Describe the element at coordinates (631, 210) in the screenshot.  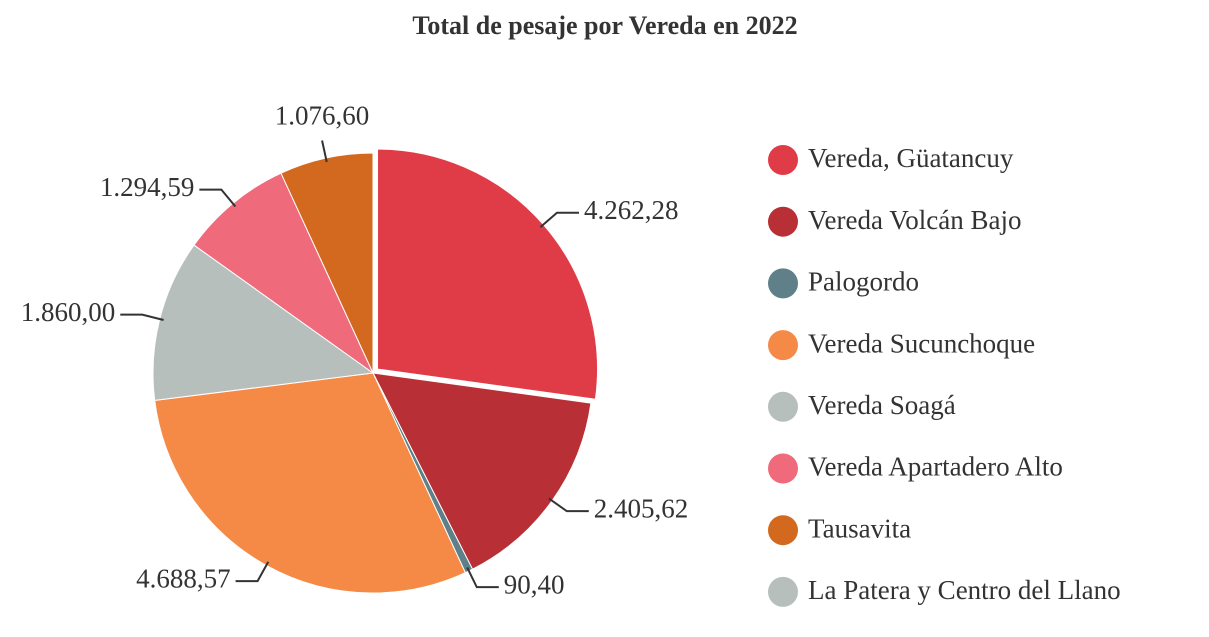
I see `data-label: 4.262,28` at that location.